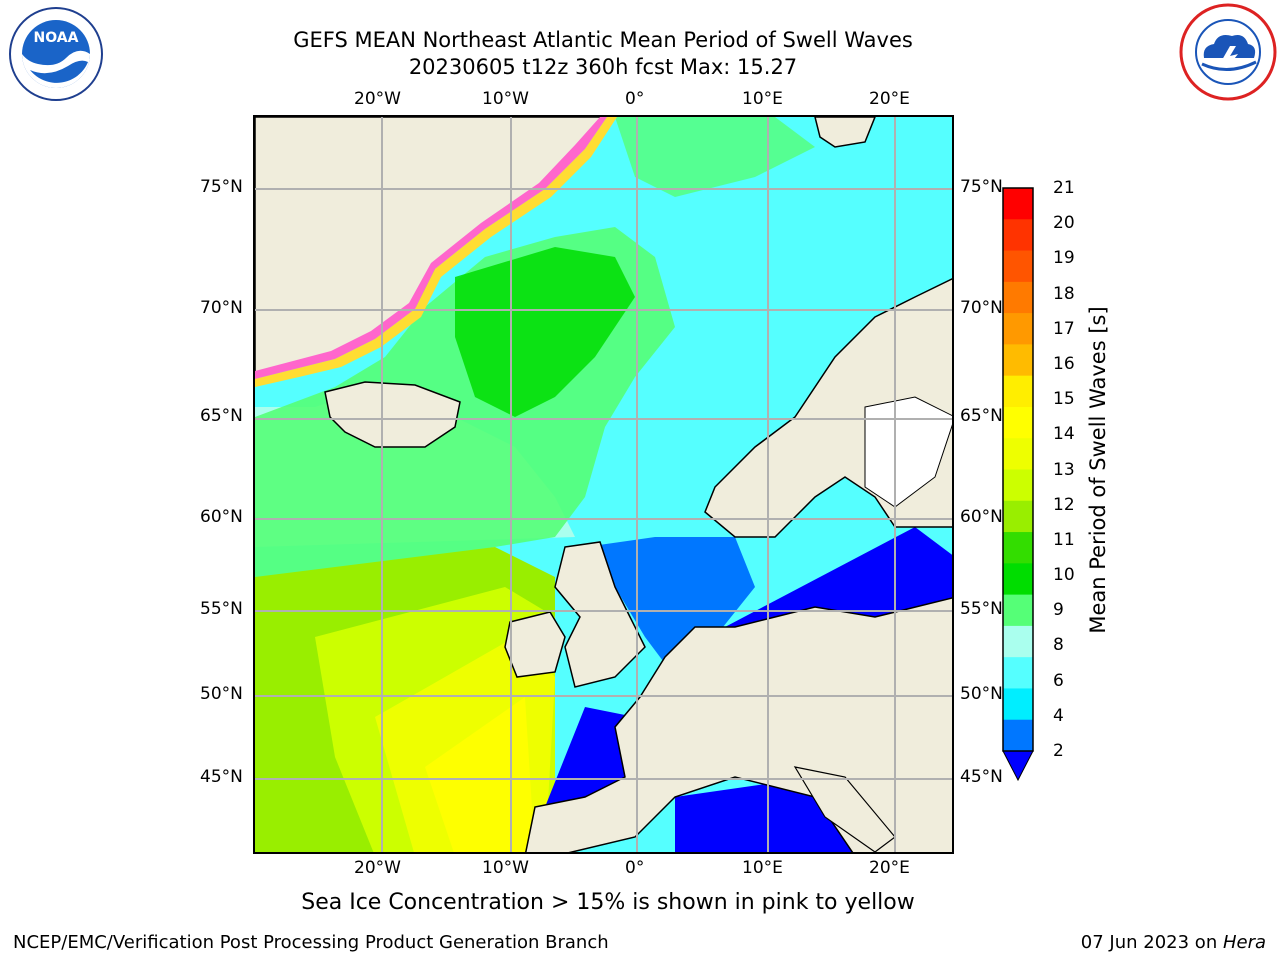  I want to click on colorbar-tick-label: 11, so click(1064, 539).